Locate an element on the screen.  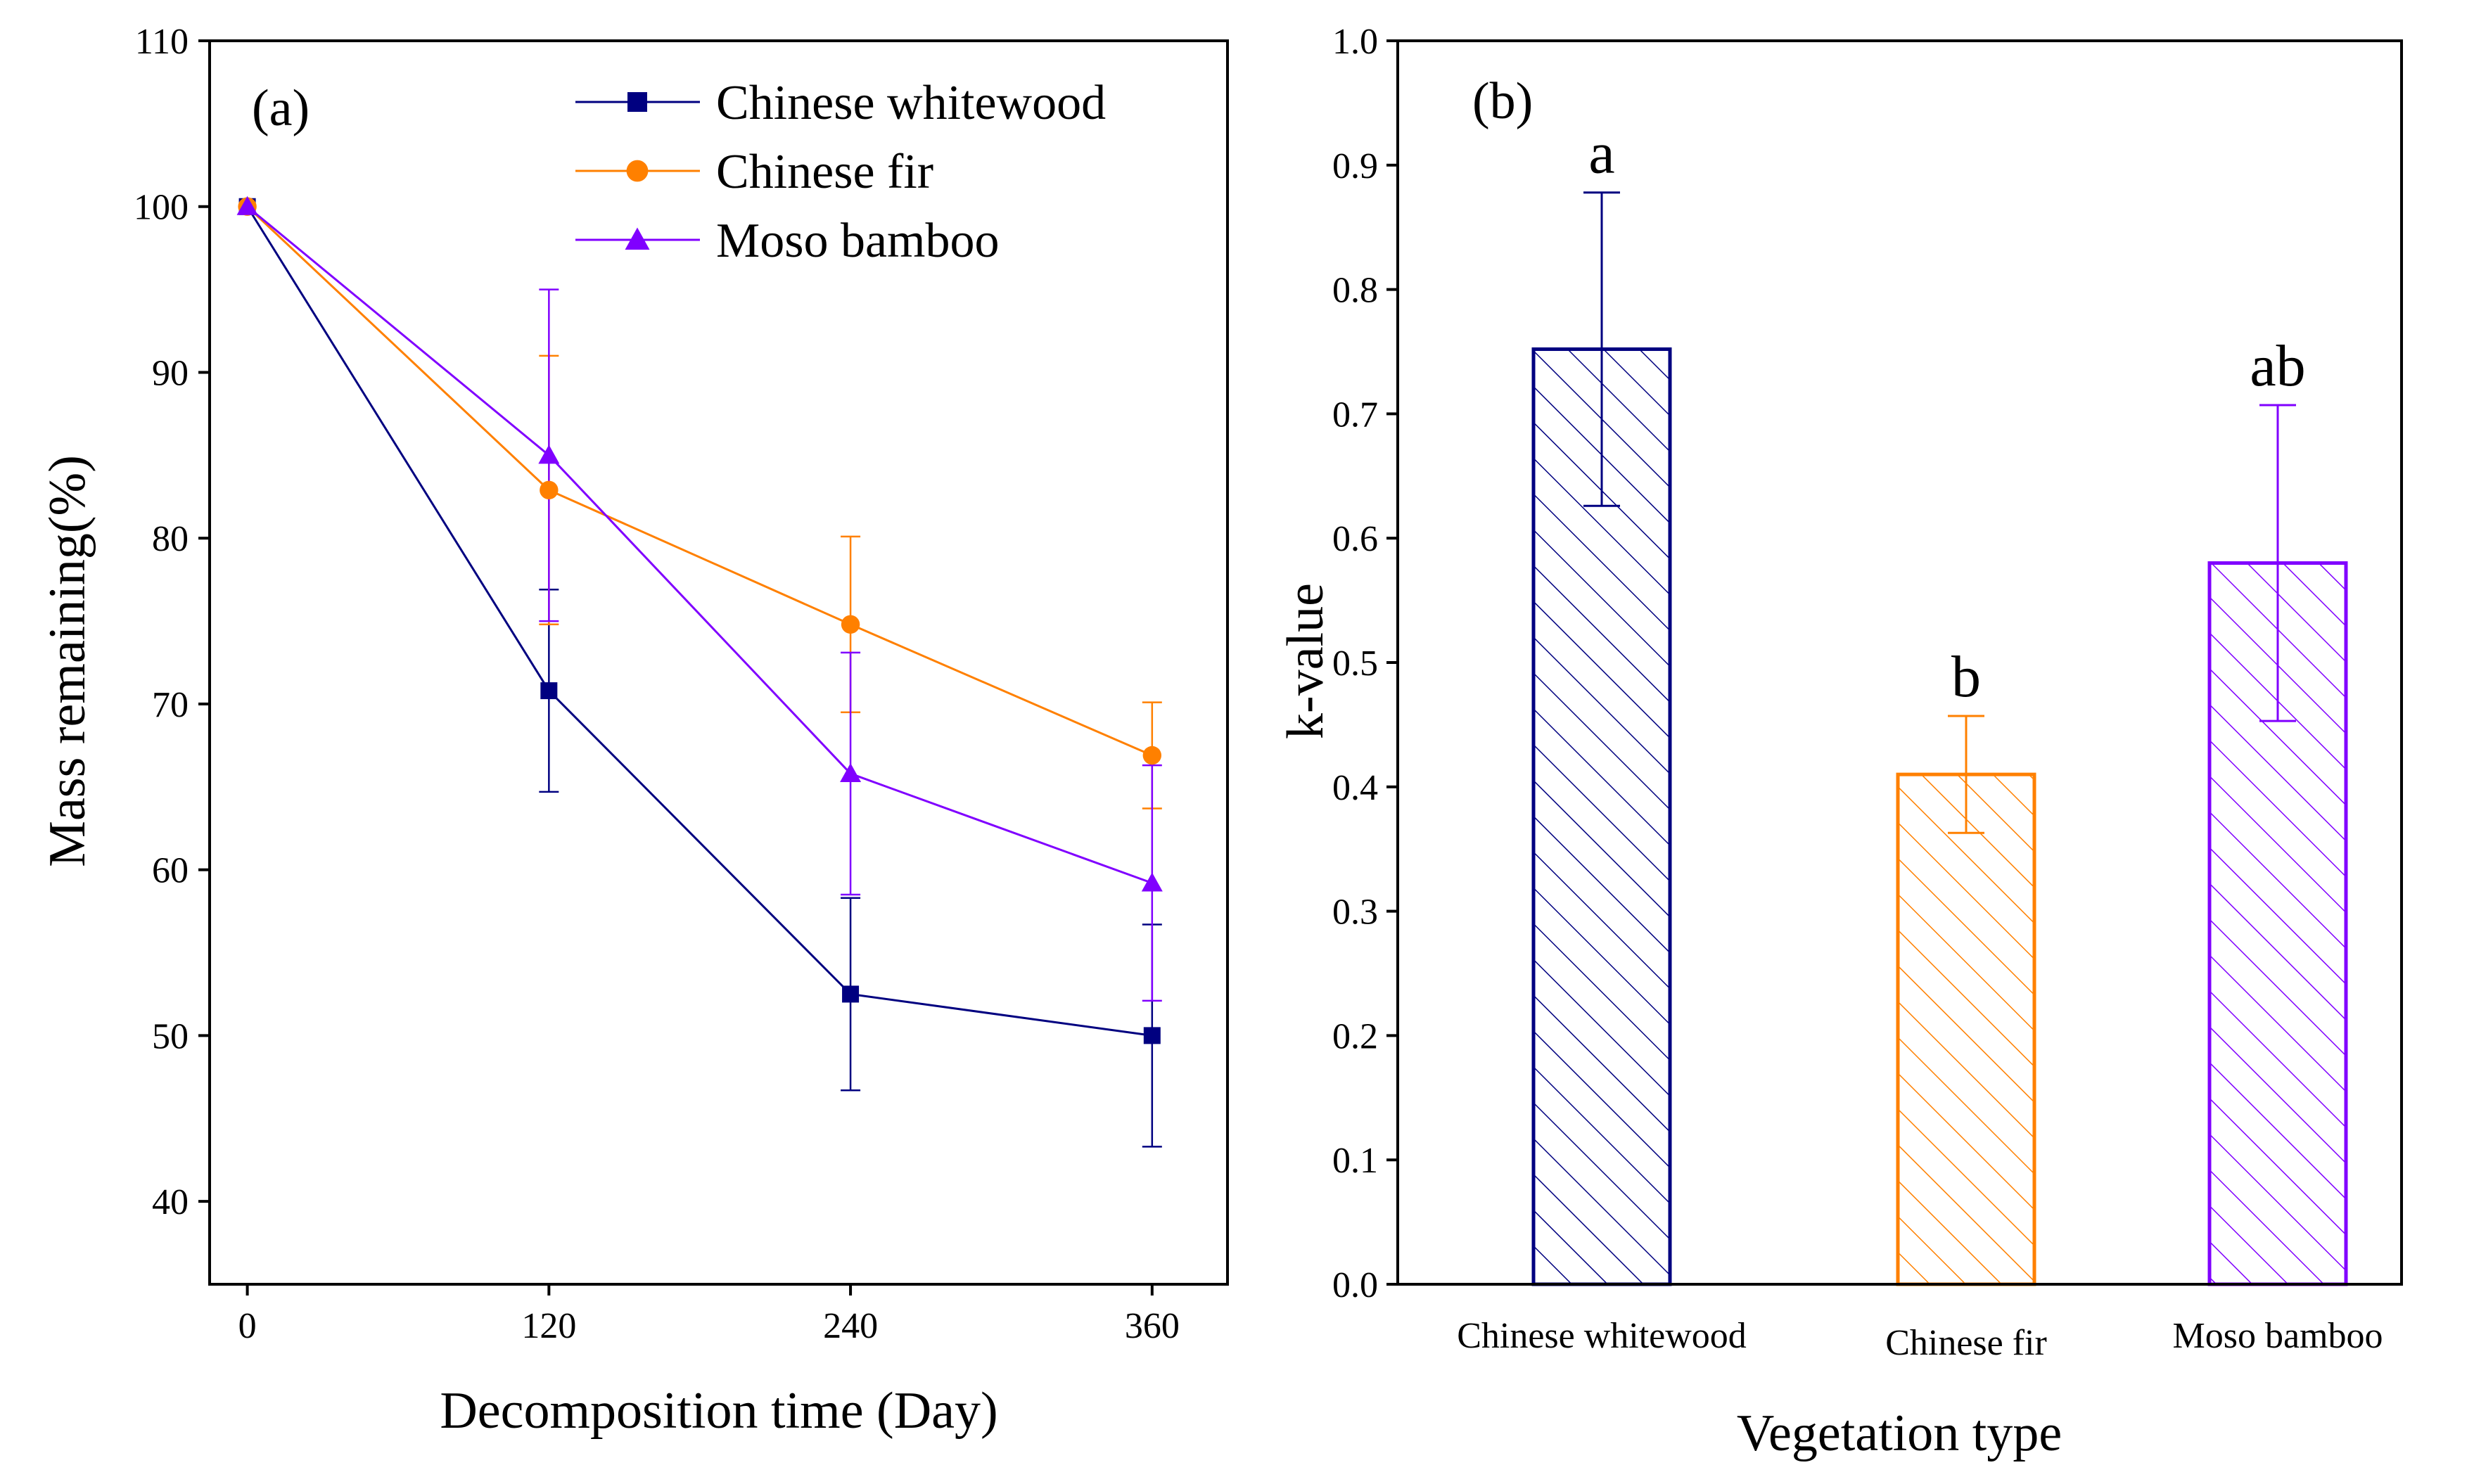
b-y-tick-label: 0.9 is located at coordinates (1355, 166).